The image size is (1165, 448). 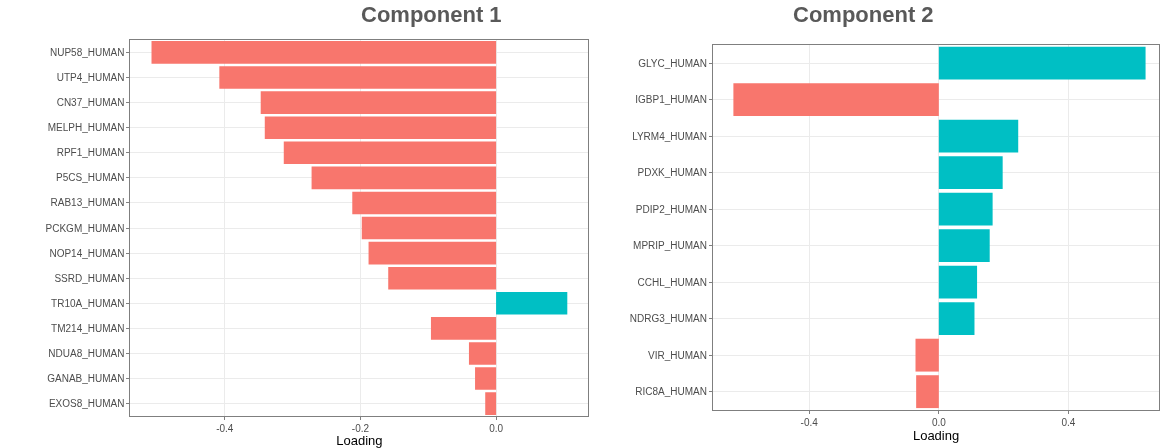 What do you see at coordinates (672, 282) in the screenshot?
I see `y-tick-label: CCHL_HUMAN` at bounding box center [672, 282].